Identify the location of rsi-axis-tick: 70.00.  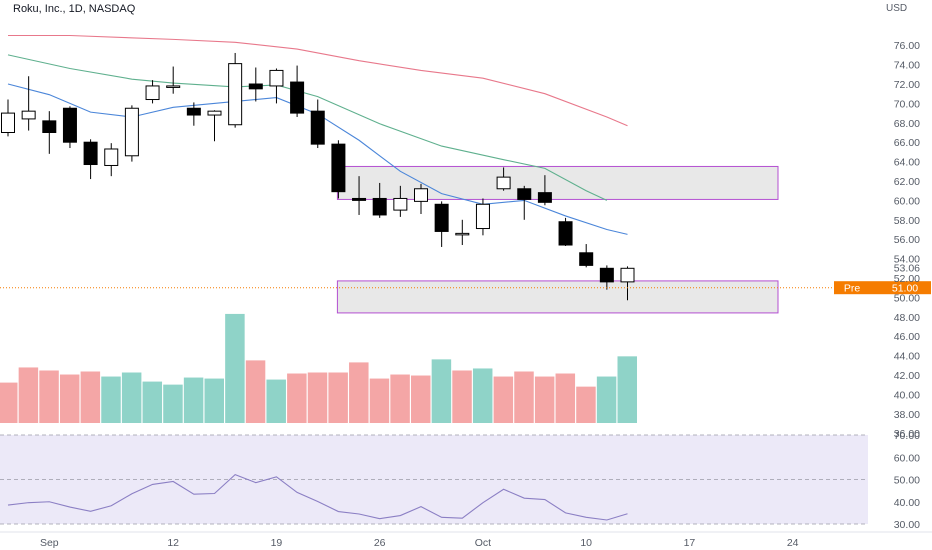
(907, 436).